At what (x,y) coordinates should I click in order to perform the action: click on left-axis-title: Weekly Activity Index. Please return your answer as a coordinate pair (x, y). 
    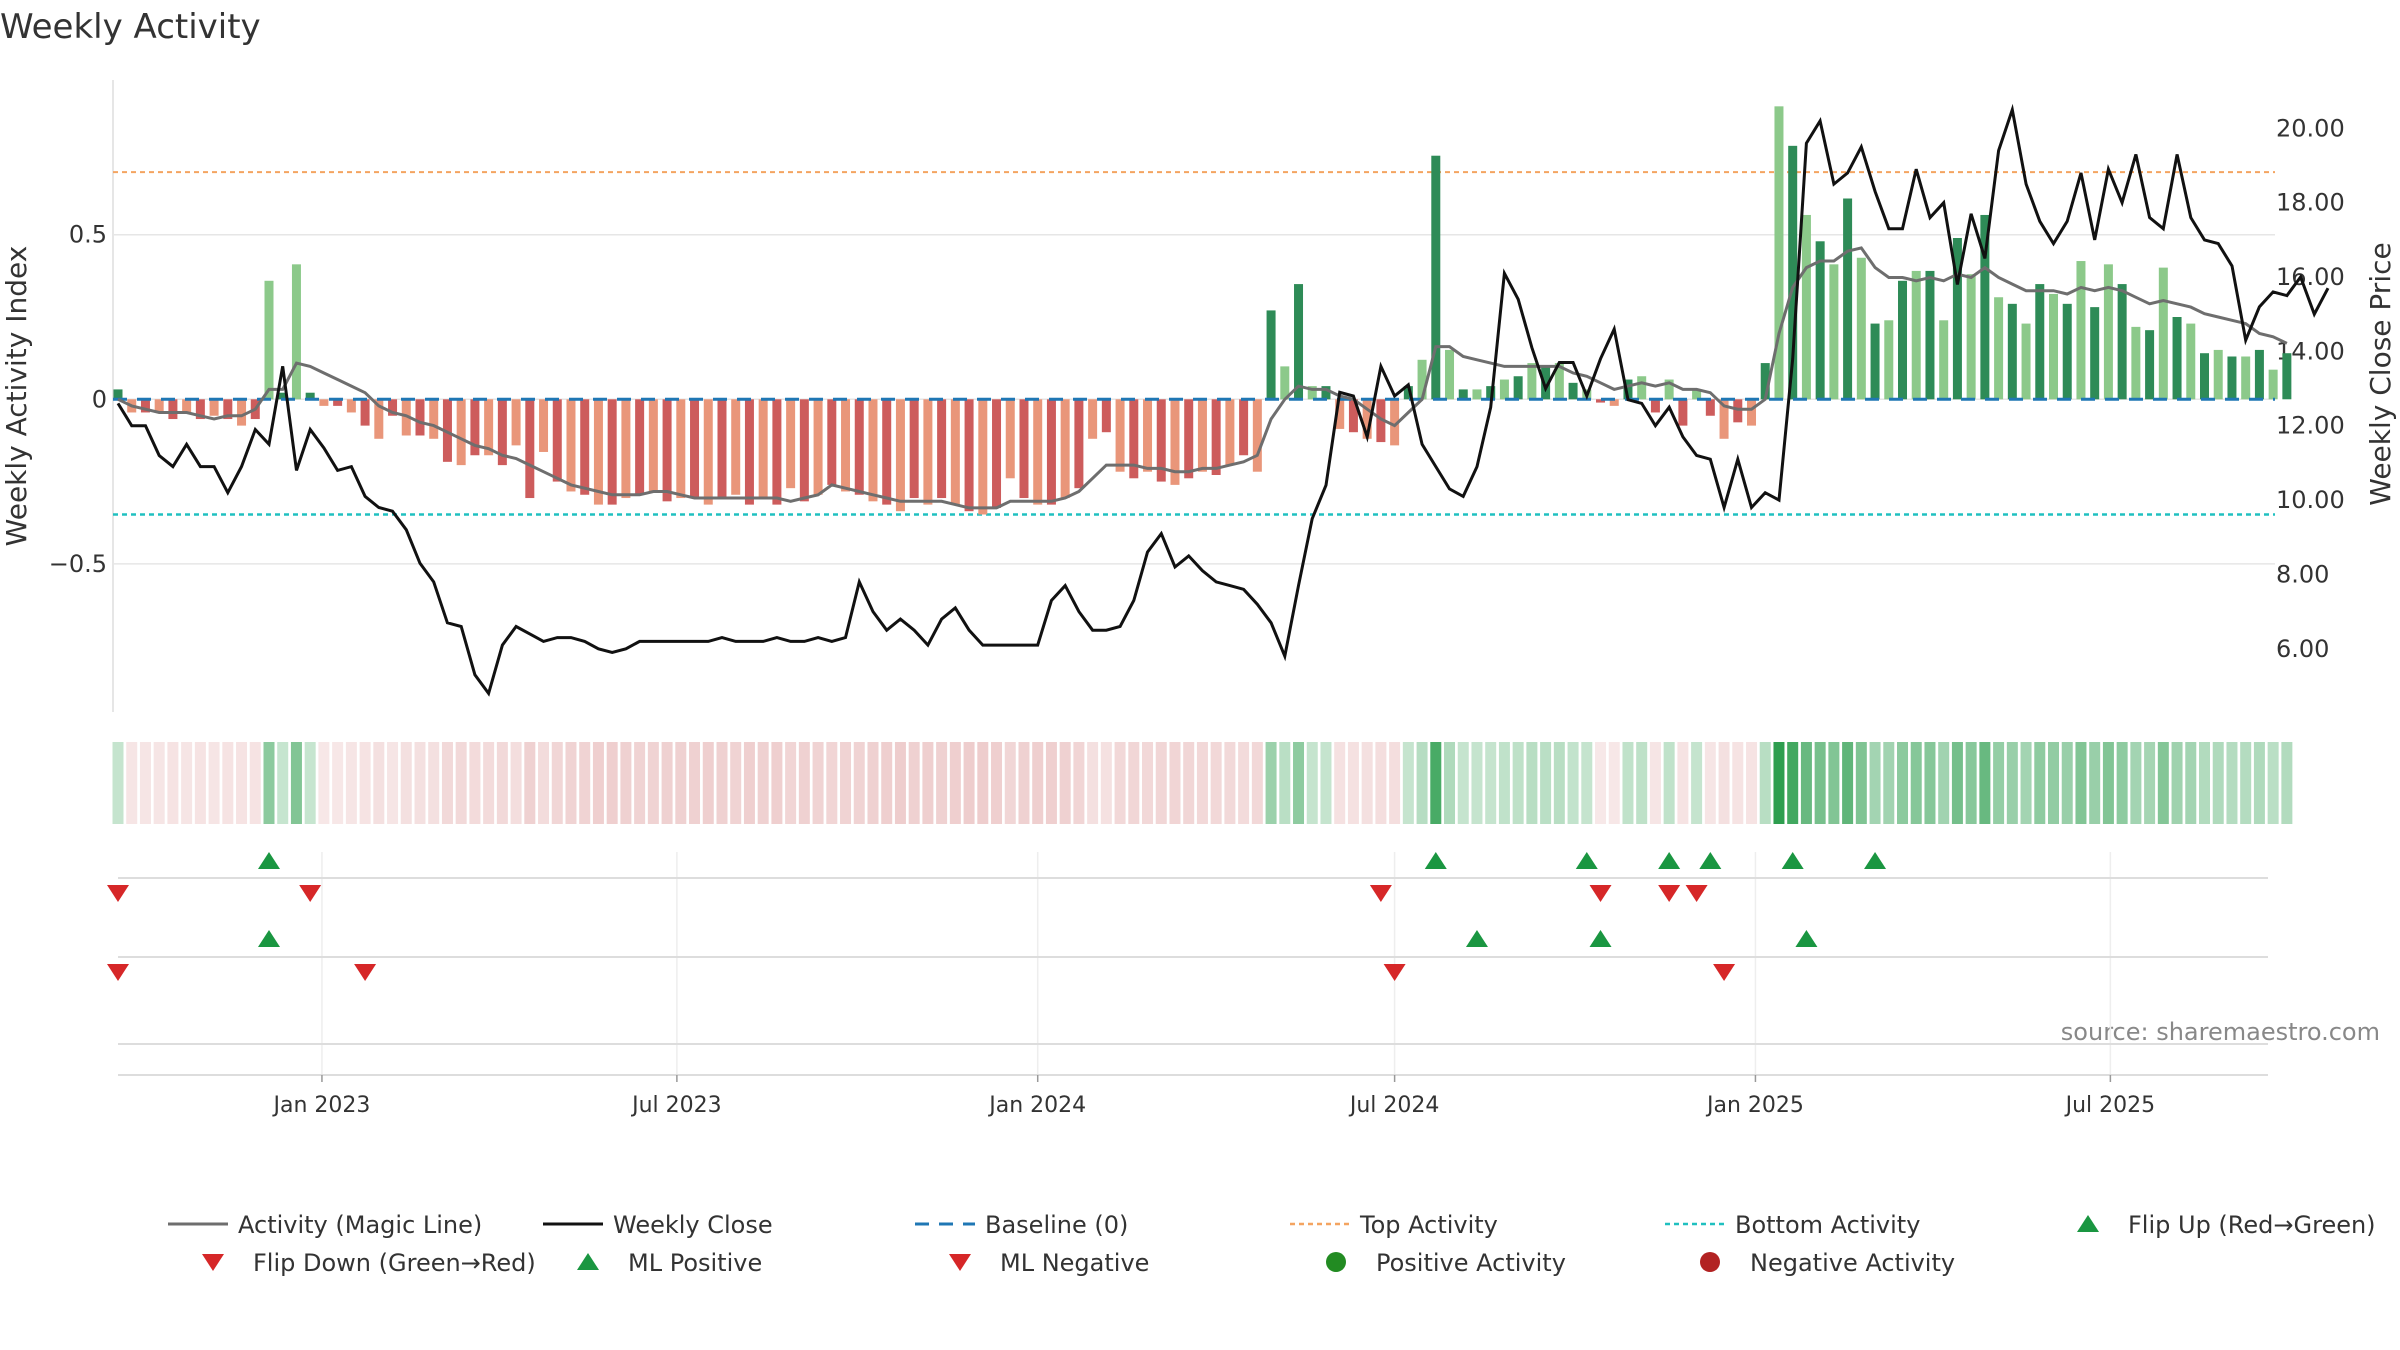
    Looking at the image, I should click on (16, 396).